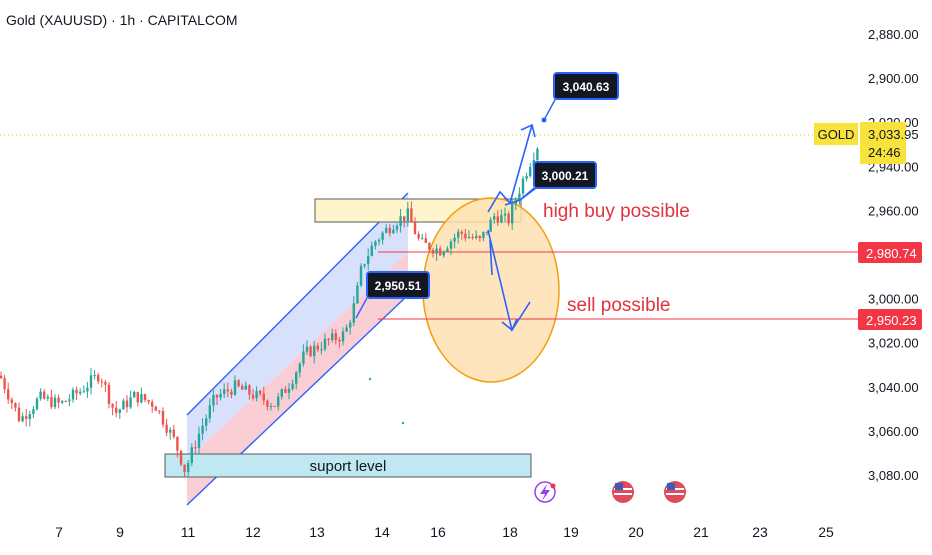  What do you see at coordinates (826, 532) in the screenshot?
I see `time-tick-label: 25` at bounding box center [826, 532].